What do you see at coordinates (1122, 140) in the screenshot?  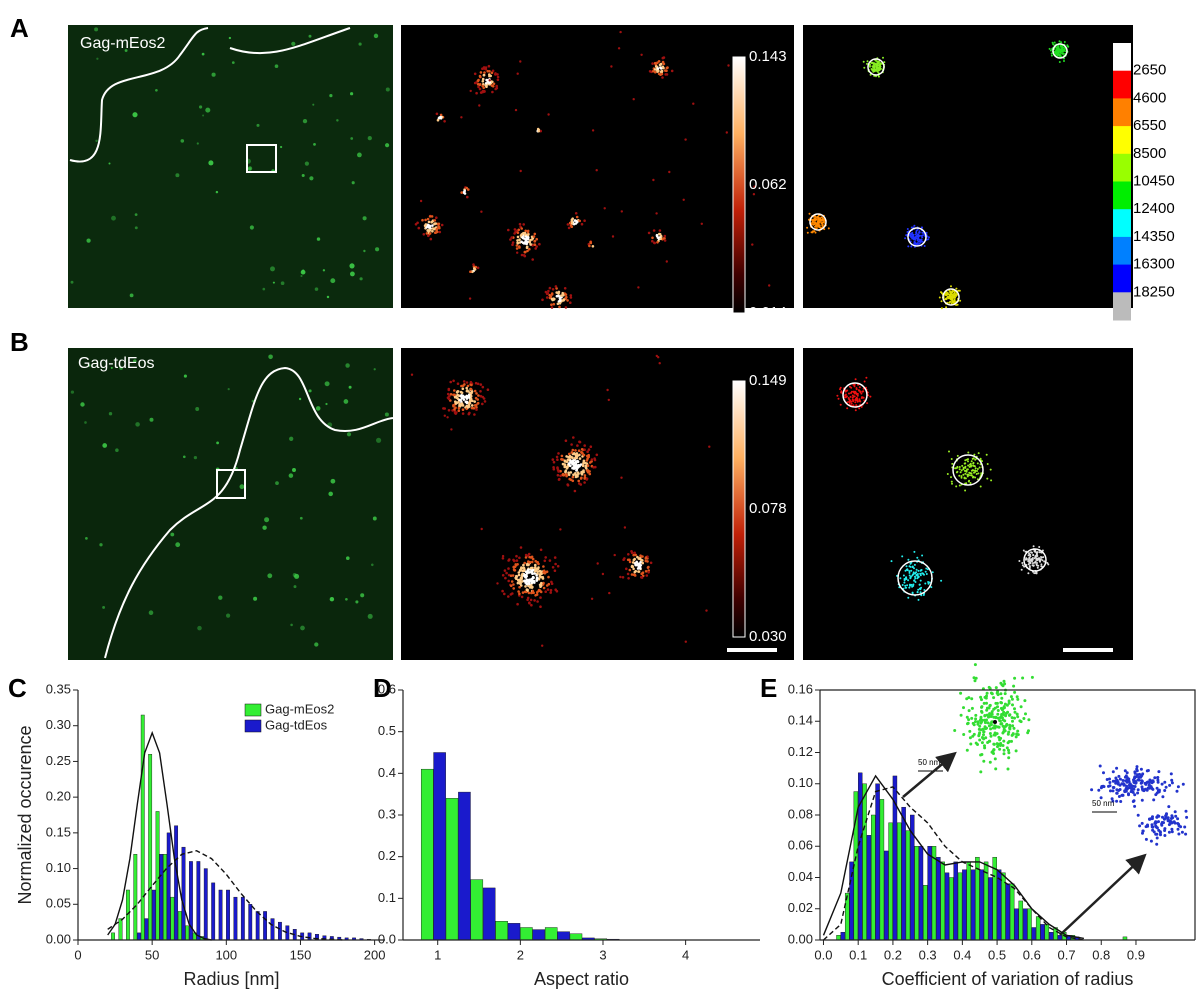 I see `color-key-block` at bounding box center [1122, 140].